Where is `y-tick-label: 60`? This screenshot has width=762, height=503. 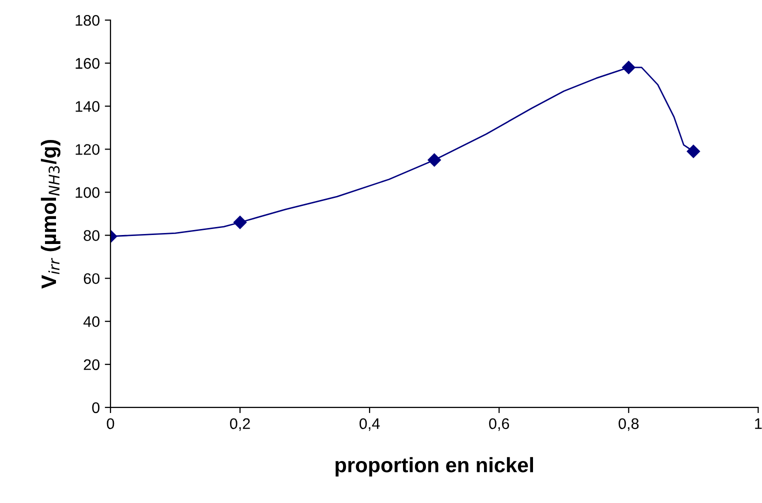 y-tick-label: 60 is located at coordinates (92, 278).